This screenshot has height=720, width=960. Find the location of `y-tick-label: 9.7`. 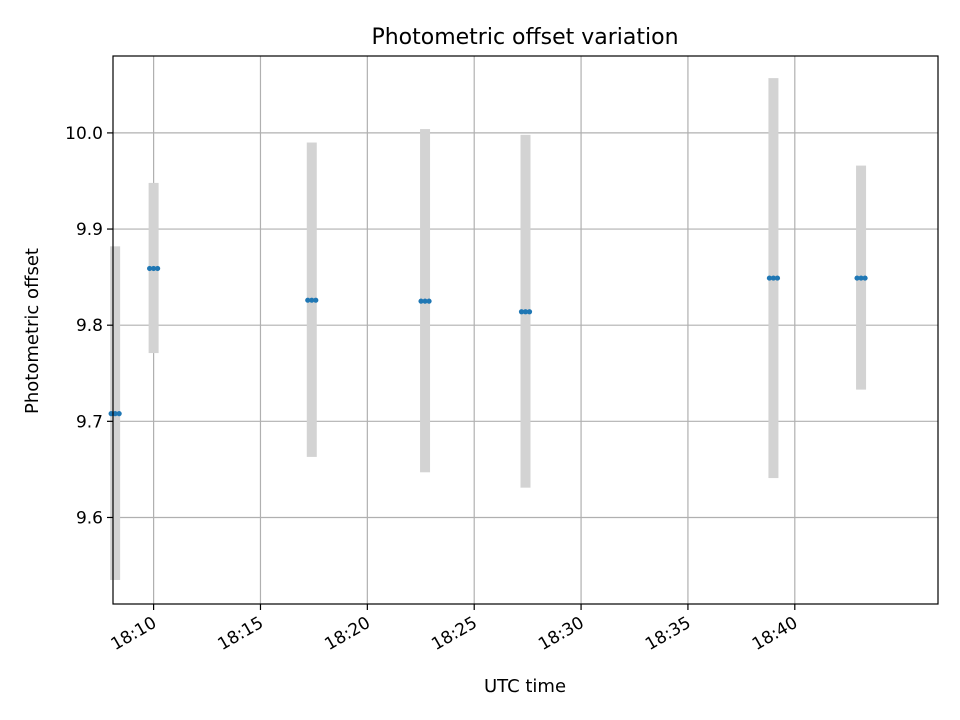

y-tick-label: 9.7 is located at coordinates (89, 422).